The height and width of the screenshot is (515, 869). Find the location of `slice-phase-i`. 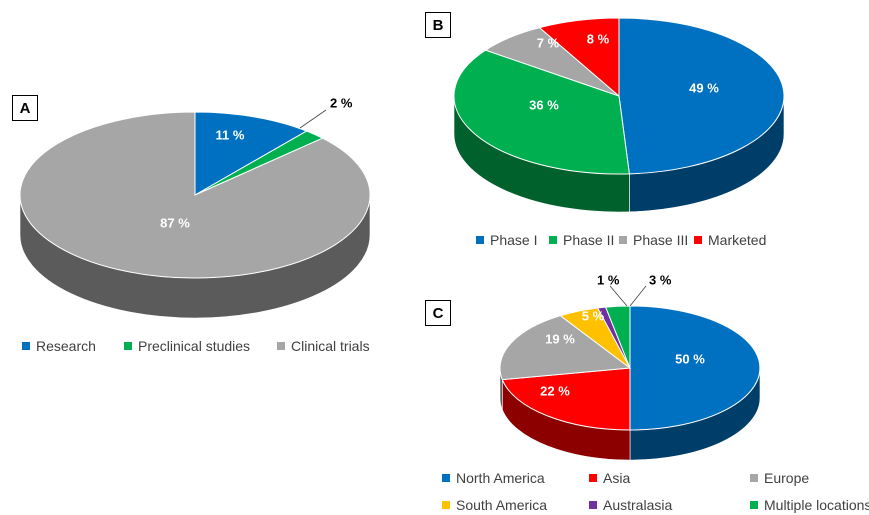

slice-phase-i is located at coordinates (701, 96).